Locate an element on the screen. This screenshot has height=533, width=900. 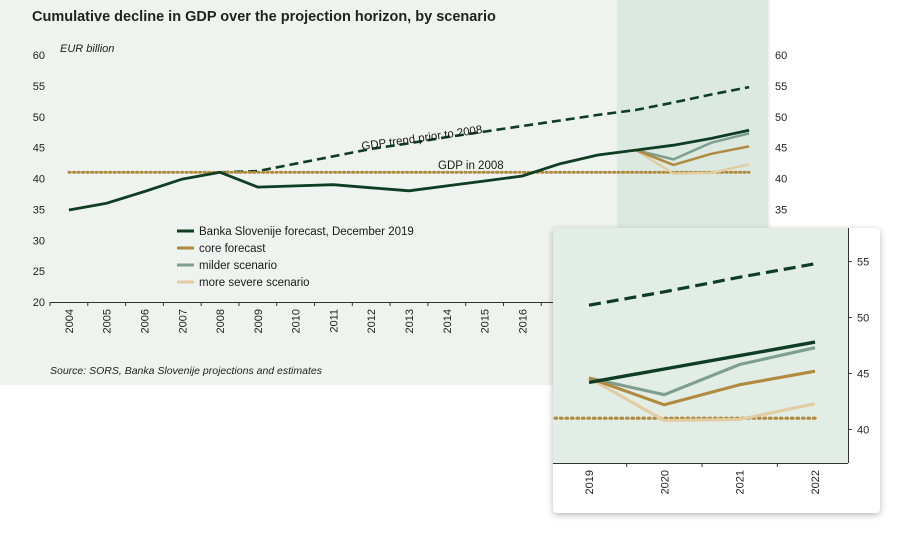
y-tick-label-right: 45 is located at coordinates (781, 149).